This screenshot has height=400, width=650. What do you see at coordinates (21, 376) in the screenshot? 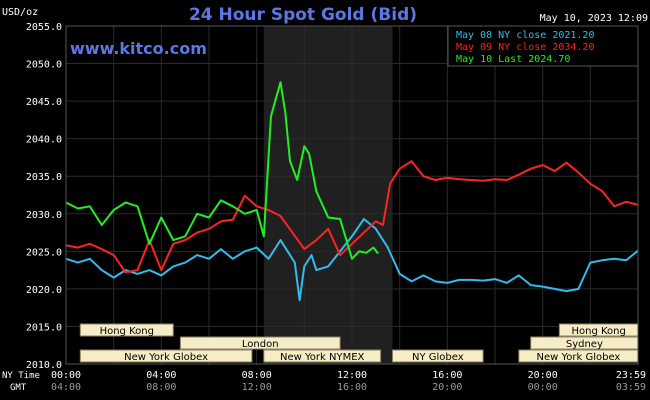
I see `x-caption-ny-time: NY Time` at bounding box center [21, 376].